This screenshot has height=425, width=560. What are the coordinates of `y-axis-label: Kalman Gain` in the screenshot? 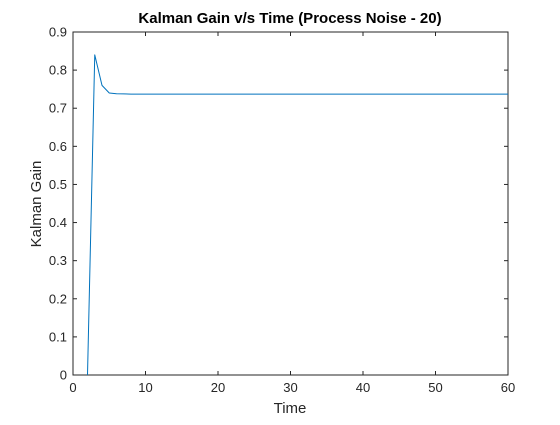 It's located at (36, 204).